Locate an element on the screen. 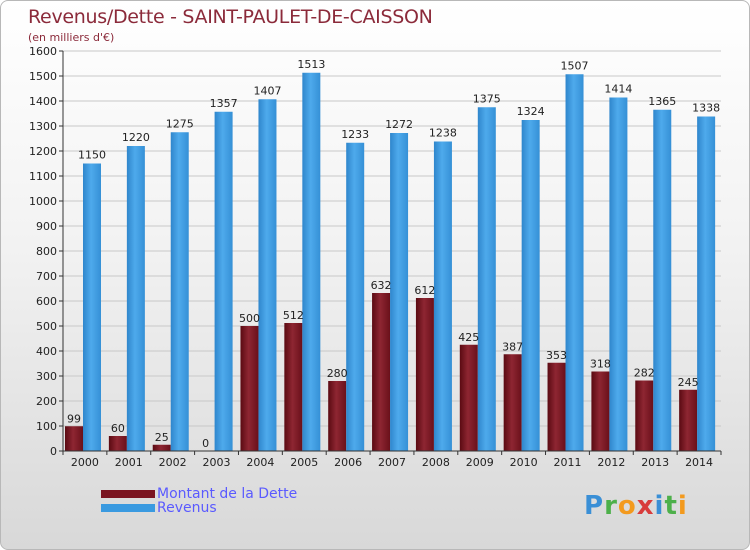 The height and width of the screenshot is (550, 750). value-label-dette: 25 is located at coordinates (162, 437).